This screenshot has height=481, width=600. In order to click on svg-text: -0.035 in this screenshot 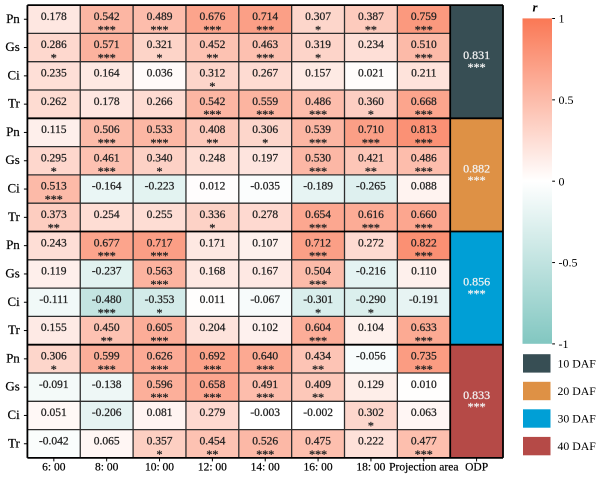, I will do `click(265, 187)`.